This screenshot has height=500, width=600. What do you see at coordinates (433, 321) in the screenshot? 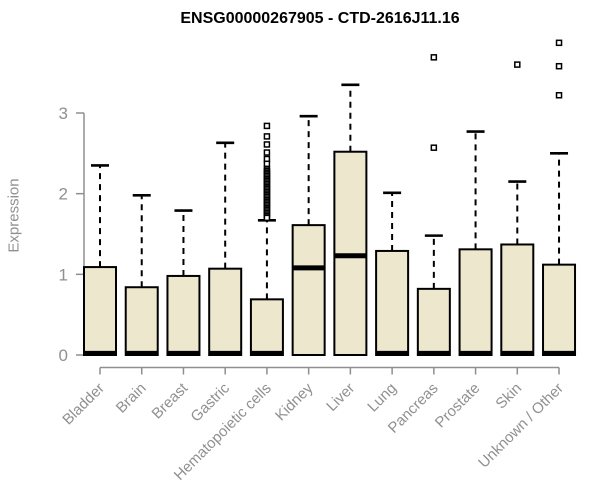
I see `box-rect-pancreas` at bounding box center [433, 321].